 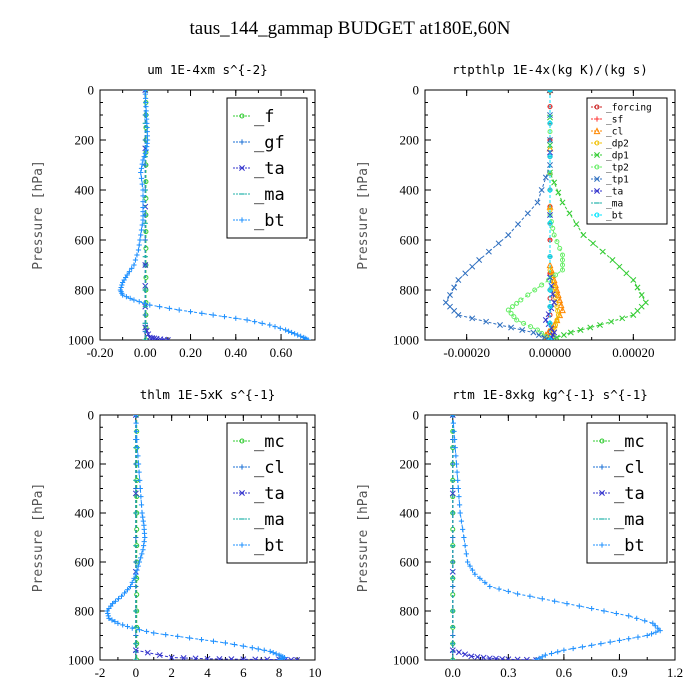 I want to click on series-point-f, so click(x=146, y=338).